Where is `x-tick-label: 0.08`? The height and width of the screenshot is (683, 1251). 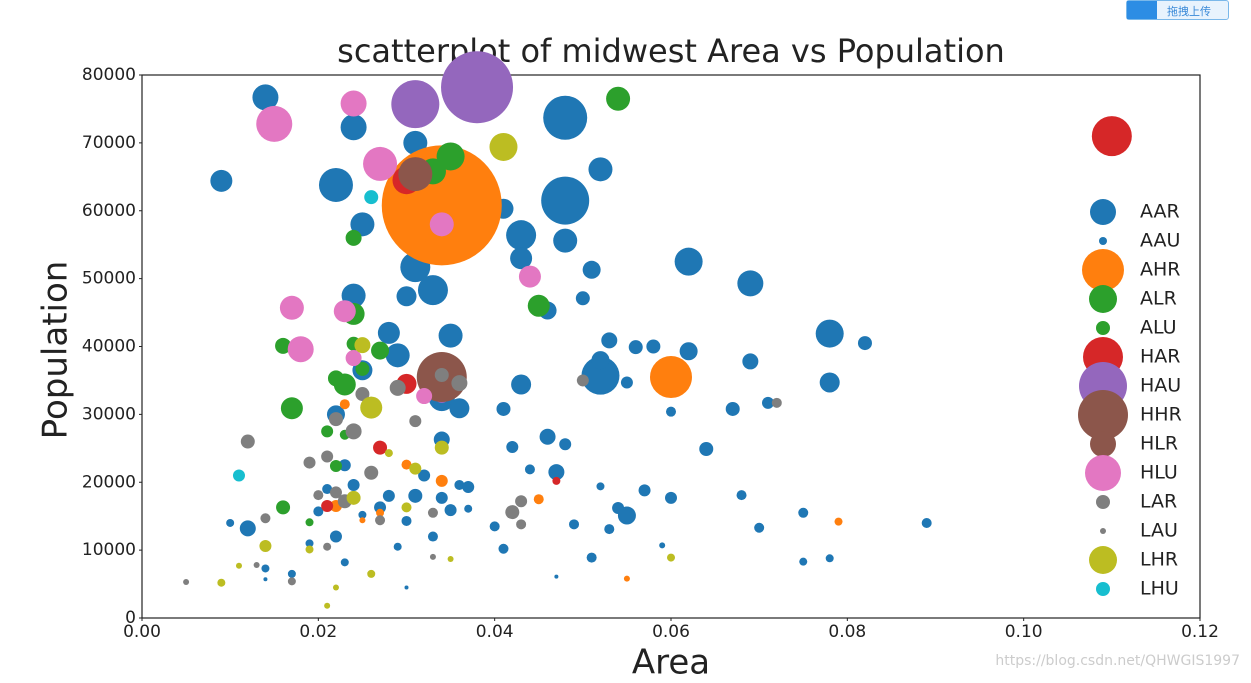 x-tick-label: 0.08 is located at coordinates (847, 632).